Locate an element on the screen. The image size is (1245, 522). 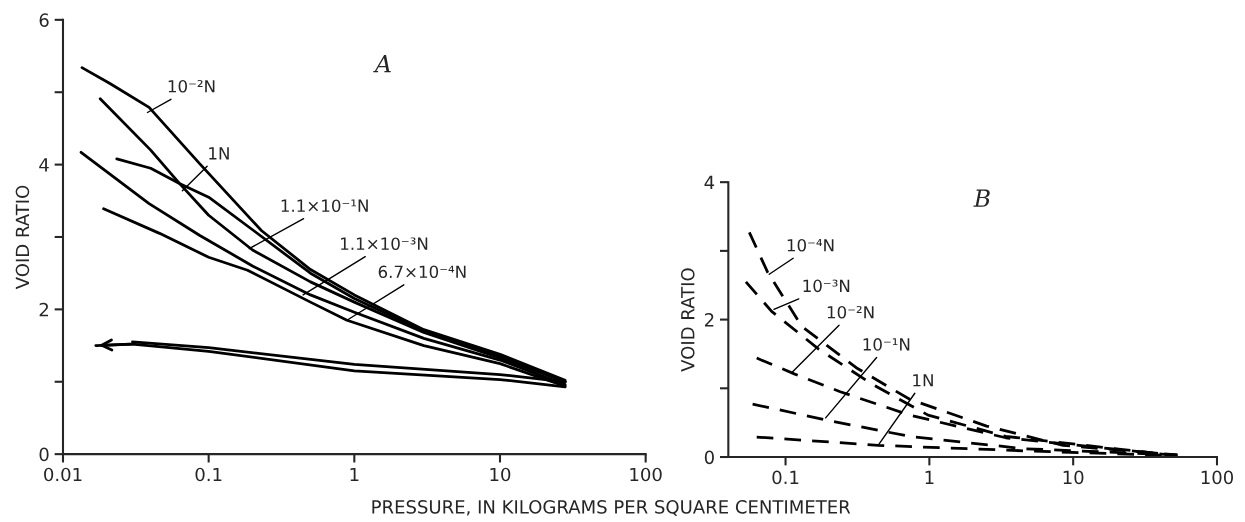
x-tick-label: 0.01 is located at coordinates (63, 474).